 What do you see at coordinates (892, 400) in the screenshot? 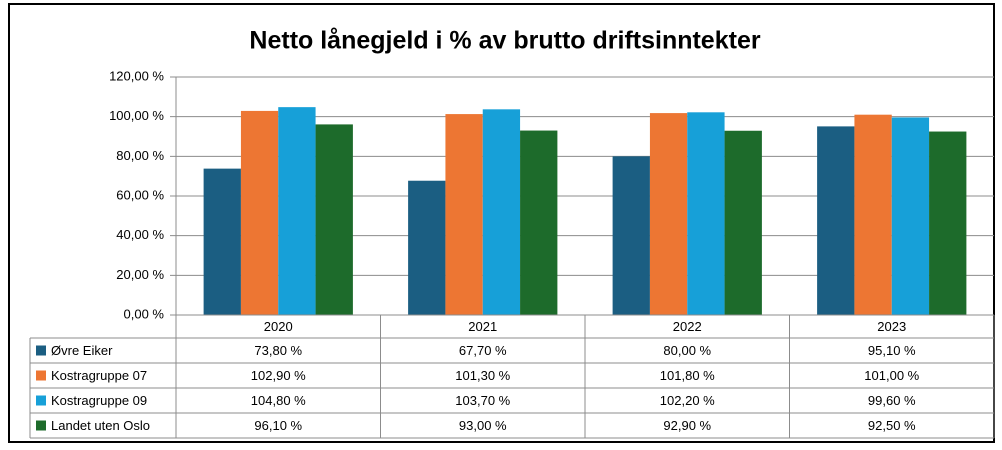
I see `table-cell: 99,60 %` at bounding box center [892, 400].